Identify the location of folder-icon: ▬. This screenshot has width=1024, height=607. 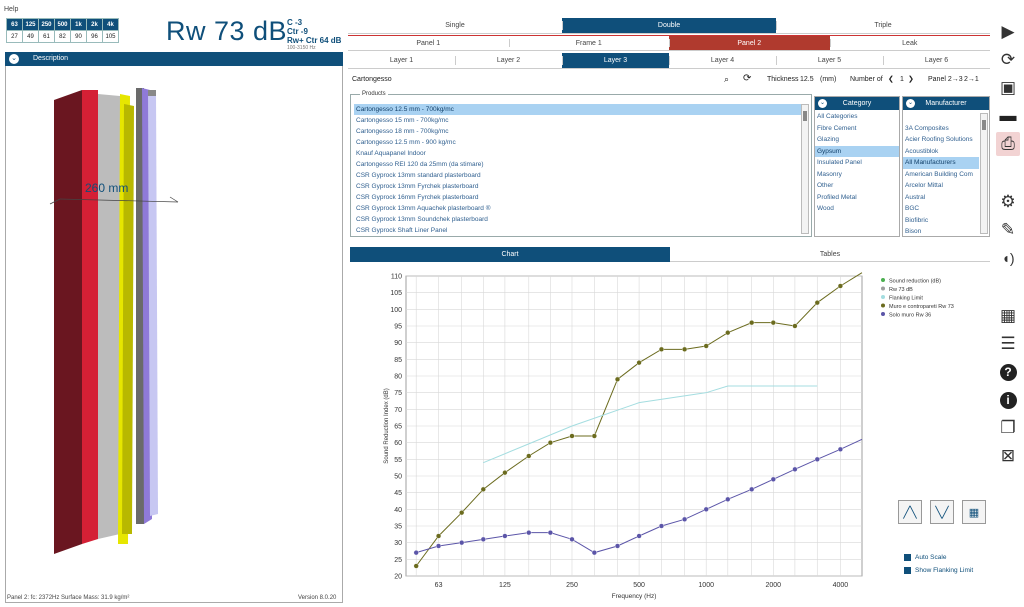
(1008, 115).